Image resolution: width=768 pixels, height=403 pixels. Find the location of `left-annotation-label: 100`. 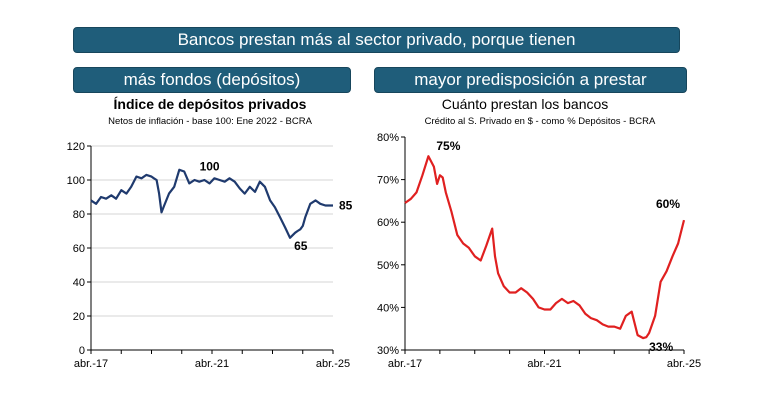

left-annotation-label: 100 is located at coordinates (210, 166).